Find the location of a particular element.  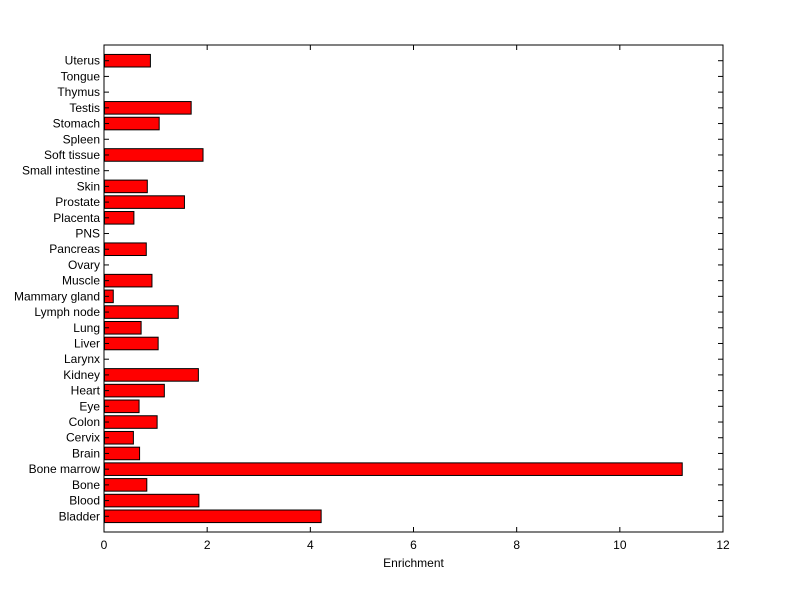

y-tick-label-small-intestine: Small intestine is located at coordinates (61, 171).